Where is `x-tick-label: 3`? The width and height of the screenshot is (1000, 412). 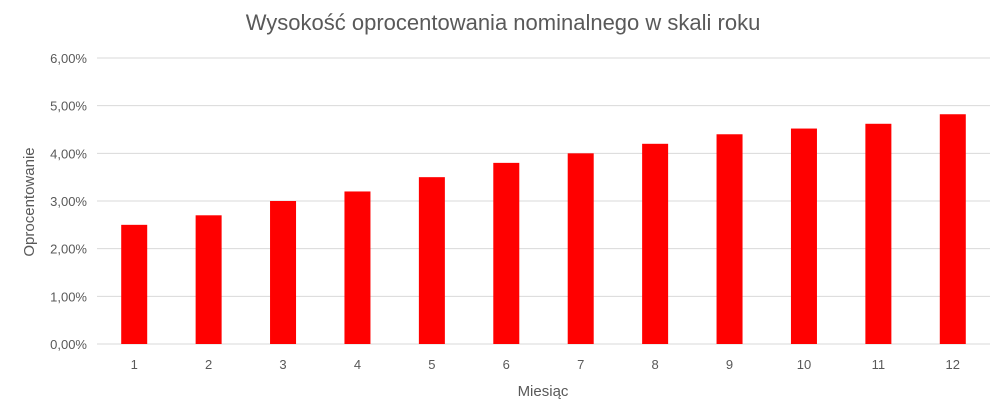
x-tick-label: 3 is located at coordinates (282, 364).